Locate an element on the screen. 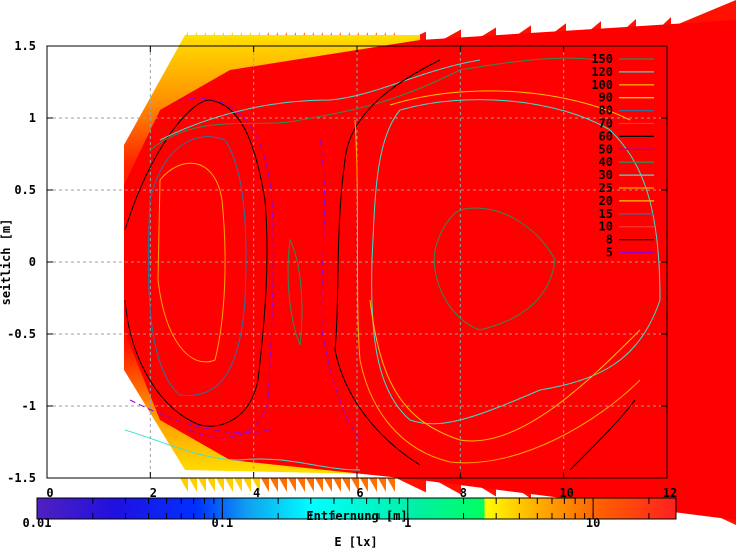 The height and width of the screenshot is (548, 736). y-tick-label: 1.5 is located at coordinates (25, 46).